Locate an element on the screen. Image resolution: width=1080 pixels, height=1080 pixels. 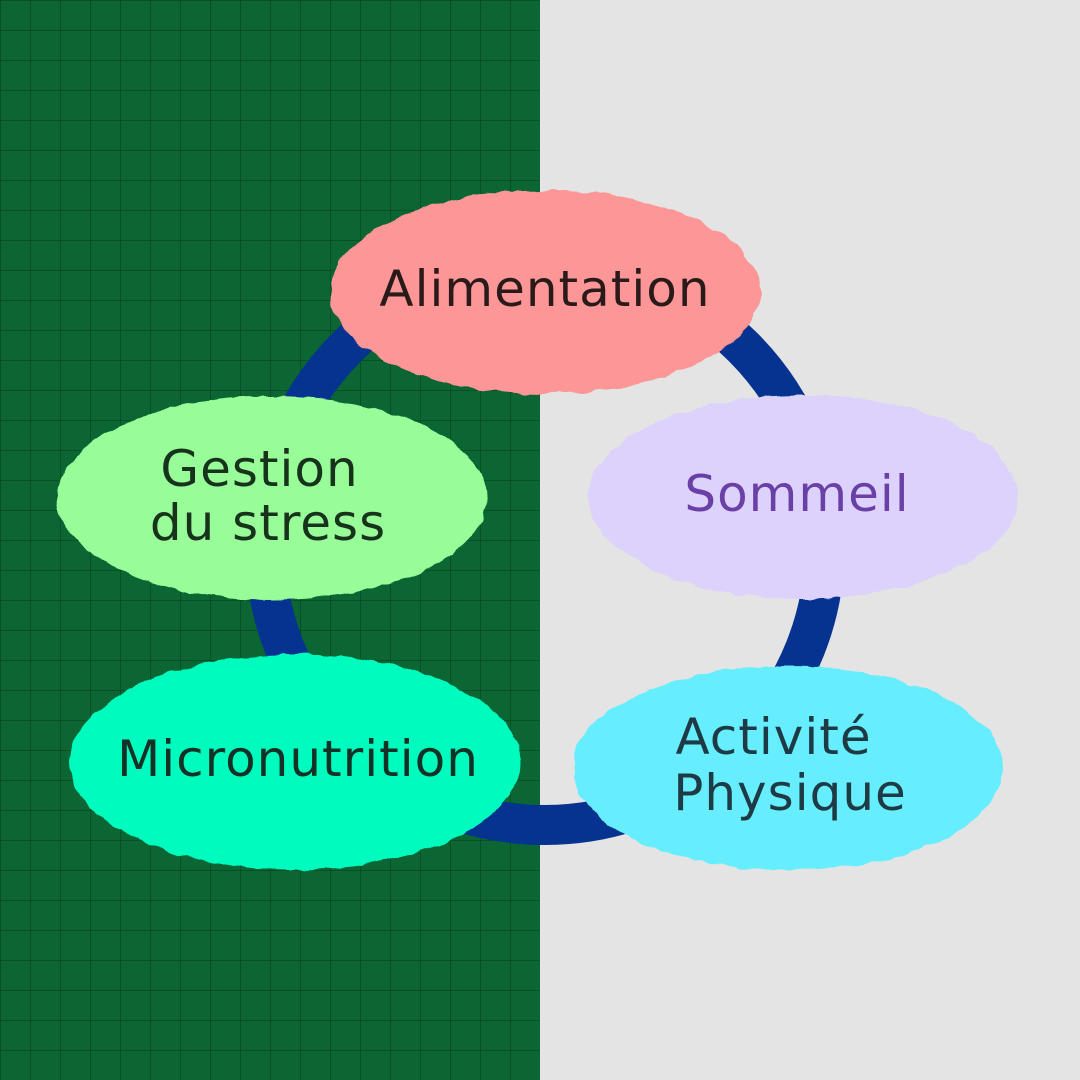
node-alimentation-line-1: Alimentation is located at coordinates (544, 289).